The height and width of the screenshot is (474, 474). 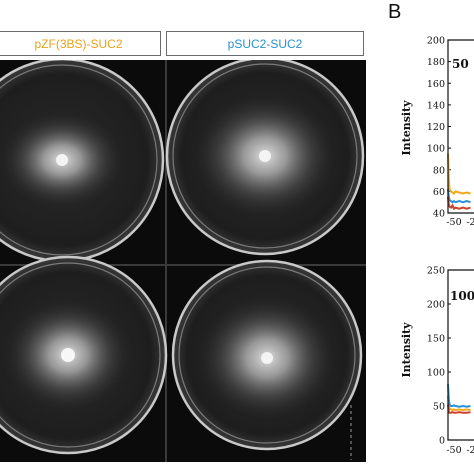 What do you see at coordinates (439, 407) in the screenshot?
I see `y-tick-label: 50` at bounding box center [439, 407].